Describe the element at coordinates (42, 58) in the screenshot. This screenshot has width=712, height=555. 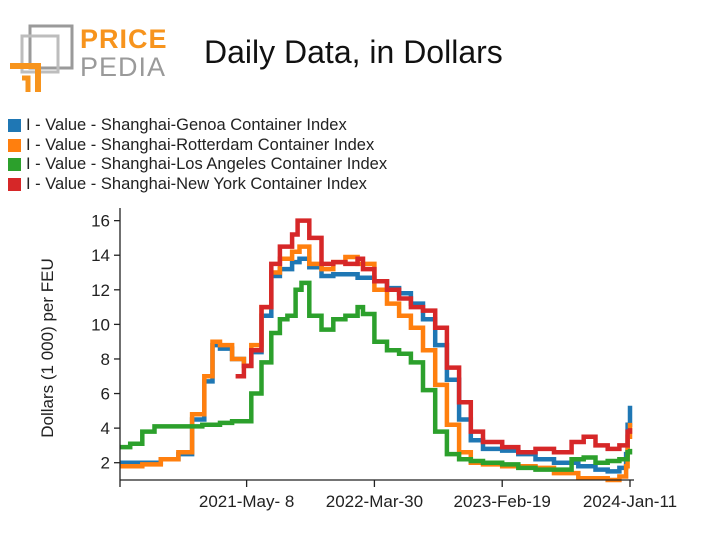
I see `logo-mark-icon` at that location.